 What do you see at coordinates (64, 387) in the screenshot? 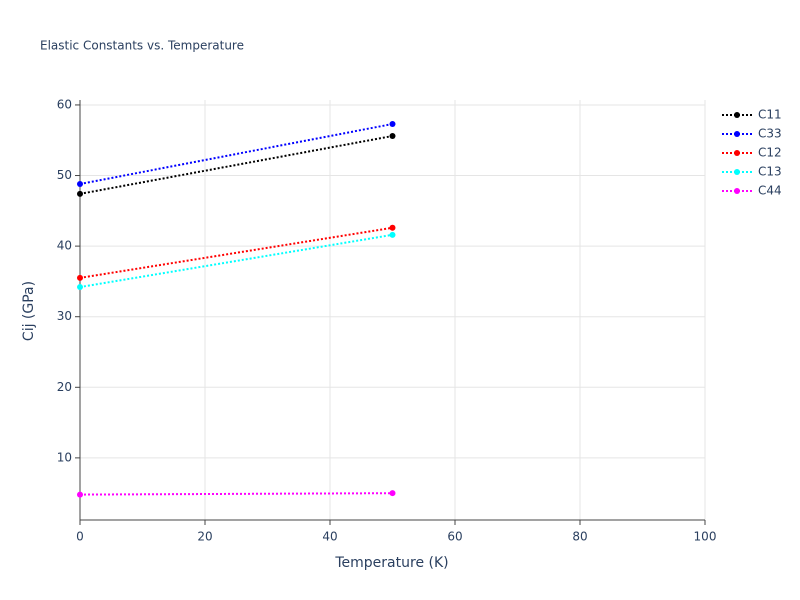
I see `y-tick-label: 20` at bounding box center [64, 387].